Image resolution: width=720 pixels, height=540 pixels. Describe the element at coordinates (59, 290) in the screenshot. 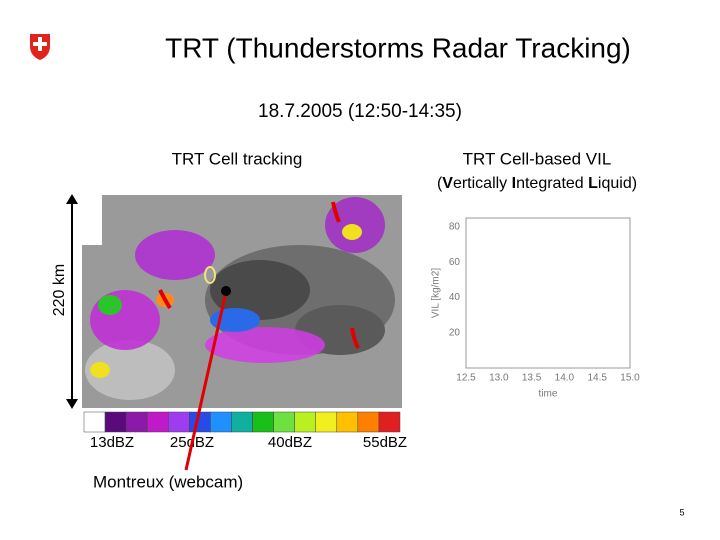

I see `scale-label: 220 km` at that location.